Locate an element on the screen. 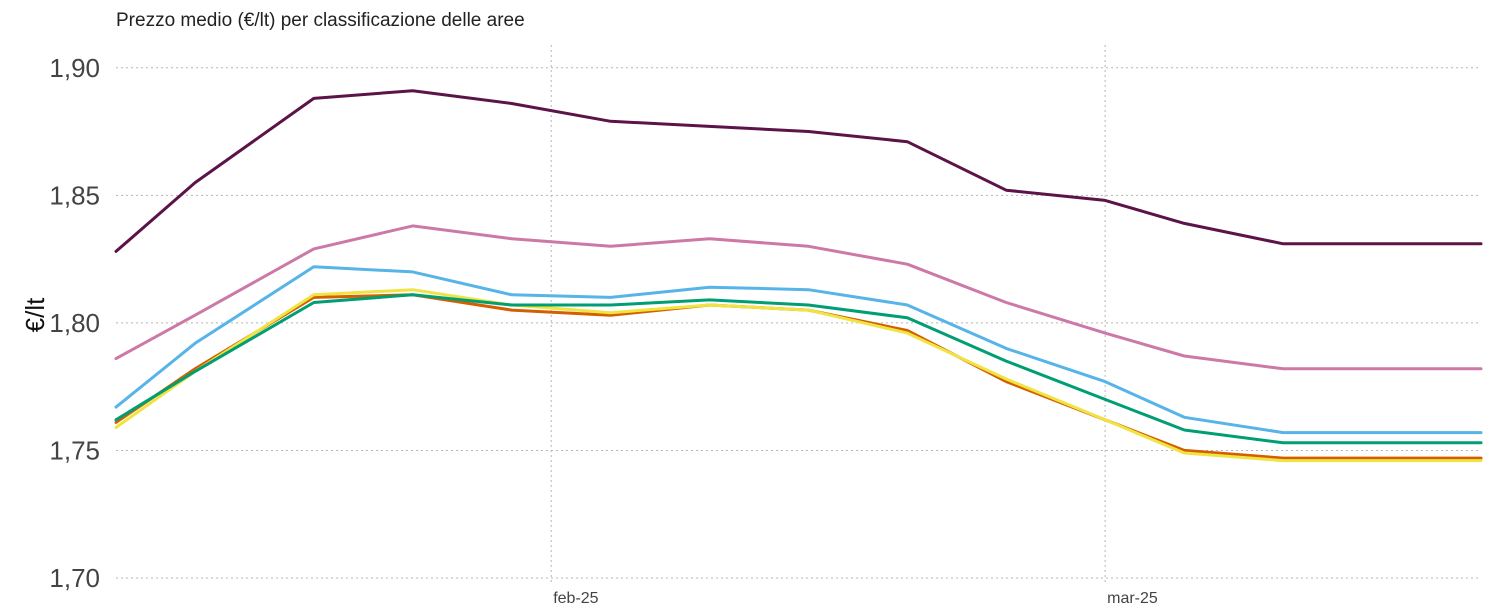  y-tick-label: 1,85 is located at coordinates (74, 195).